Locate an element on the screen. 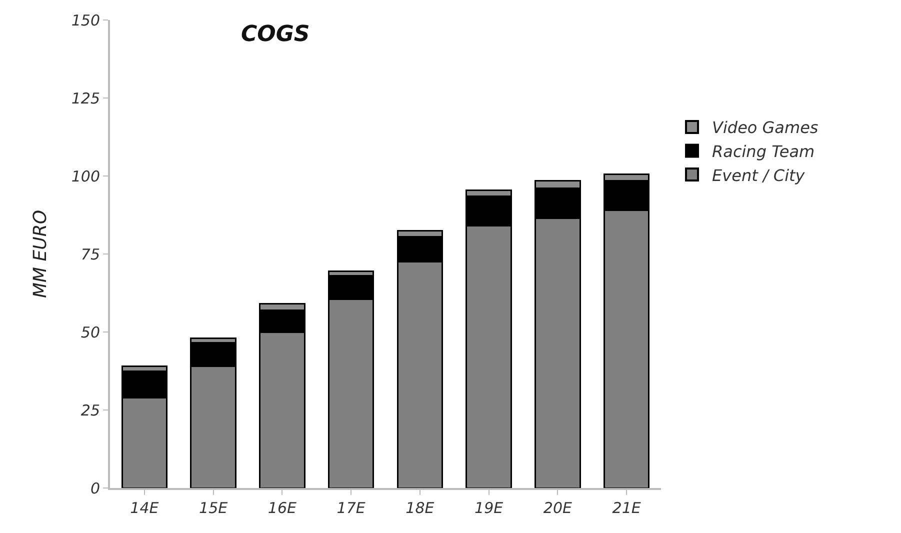  x-tick-label: 15E is located at coordinates (213, 508).